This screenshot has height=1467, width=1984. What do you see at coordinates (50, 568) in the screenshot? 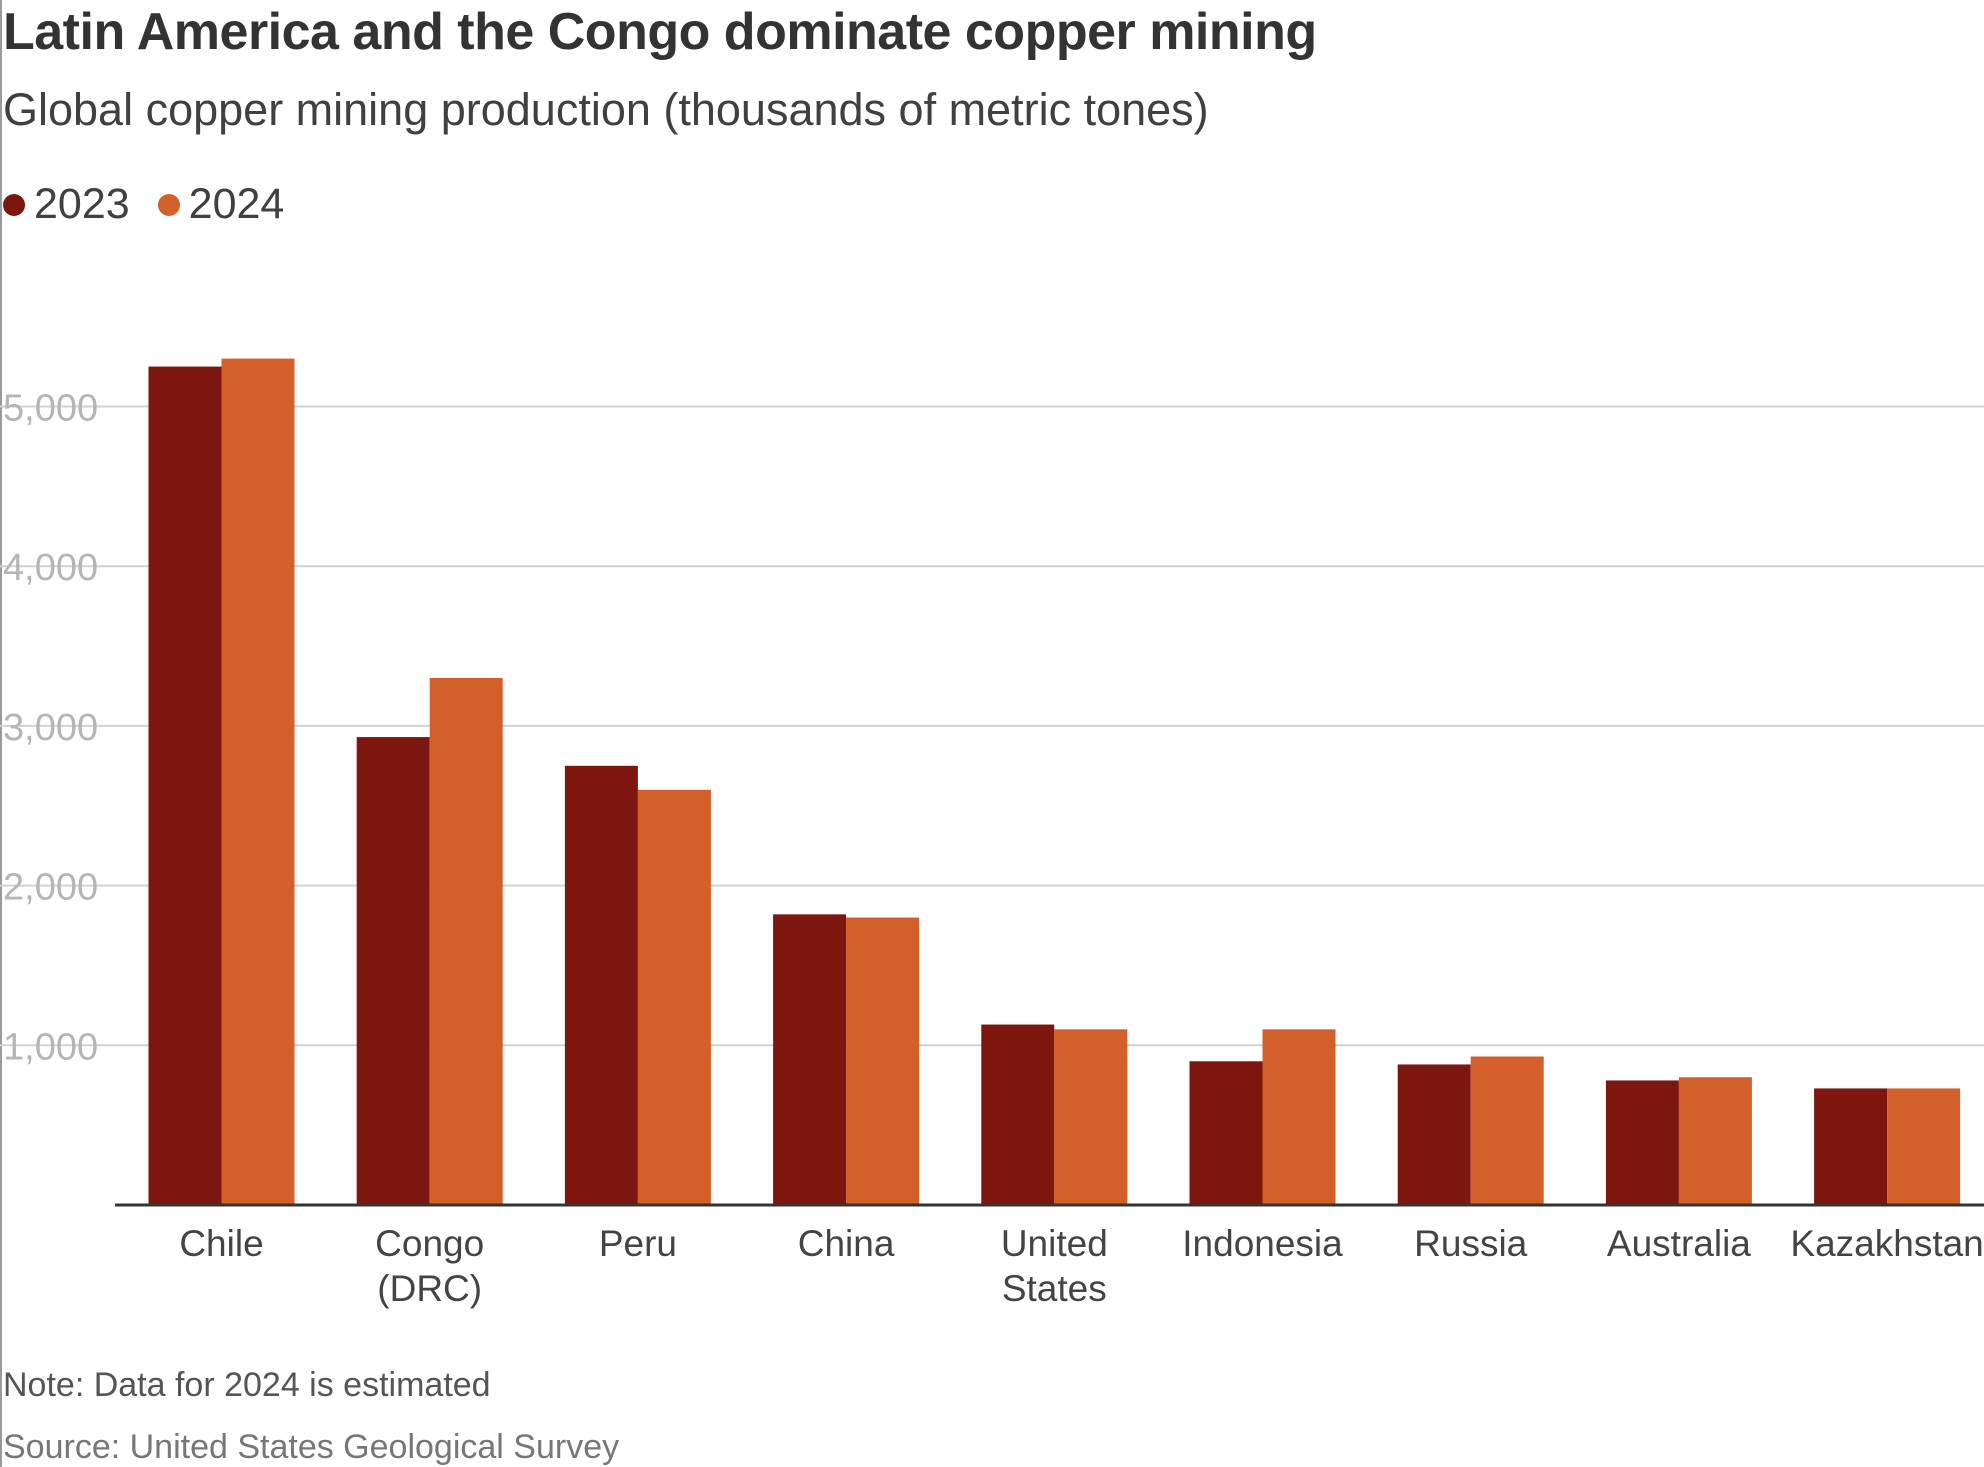
I see `y-tick-label: 4,000` at bounding box center [50, 568].